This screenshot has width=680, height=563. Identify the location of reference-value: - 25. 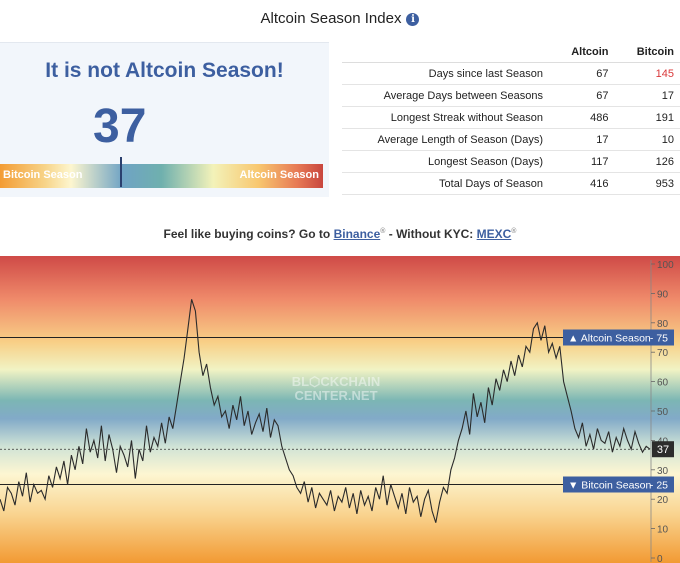
(659, 486).